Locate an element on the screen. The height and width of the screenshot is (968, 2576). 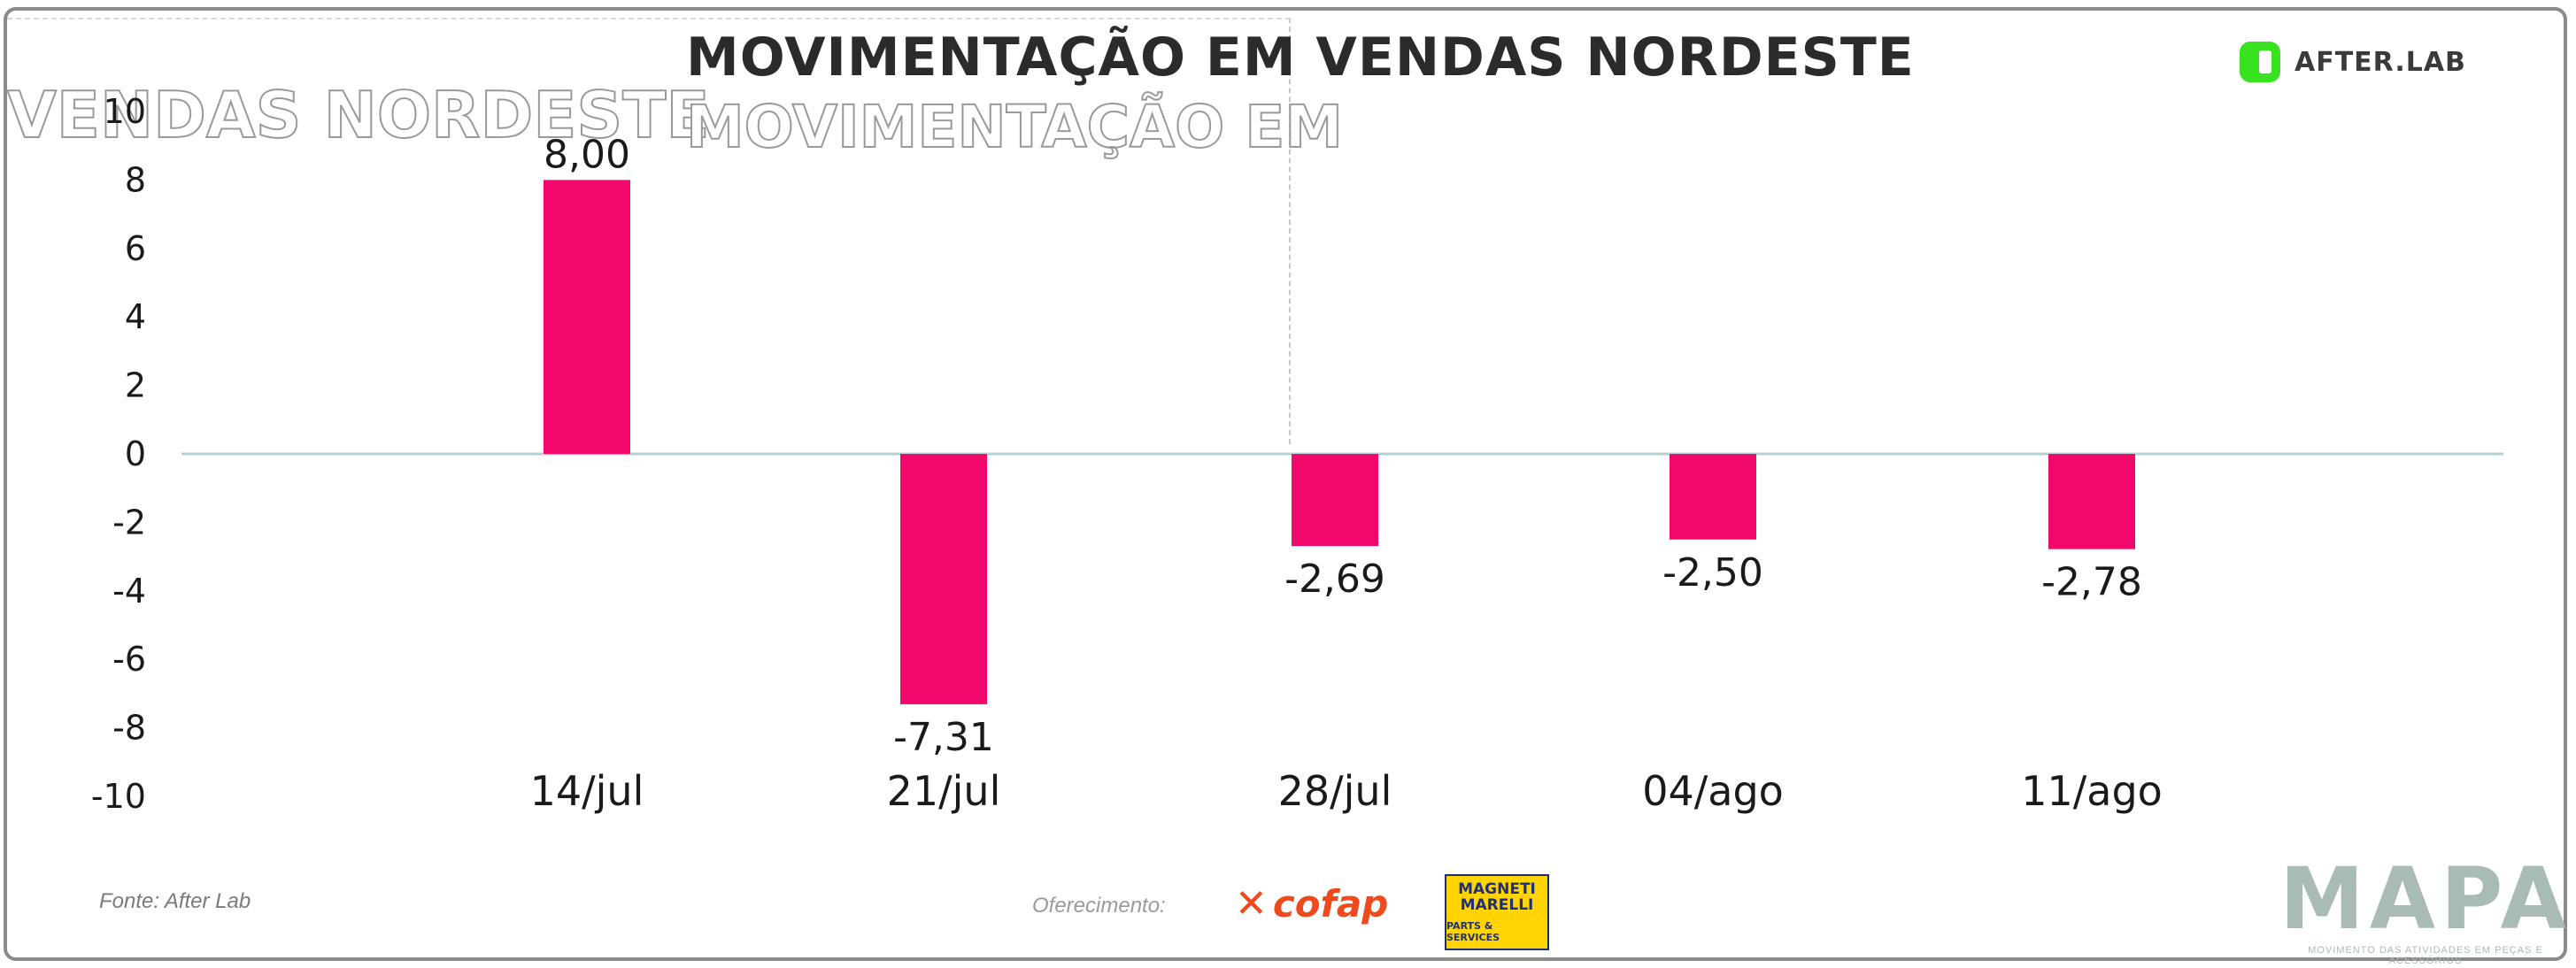
x-category-label: 28/jul is located at coordinates (1335, 791).